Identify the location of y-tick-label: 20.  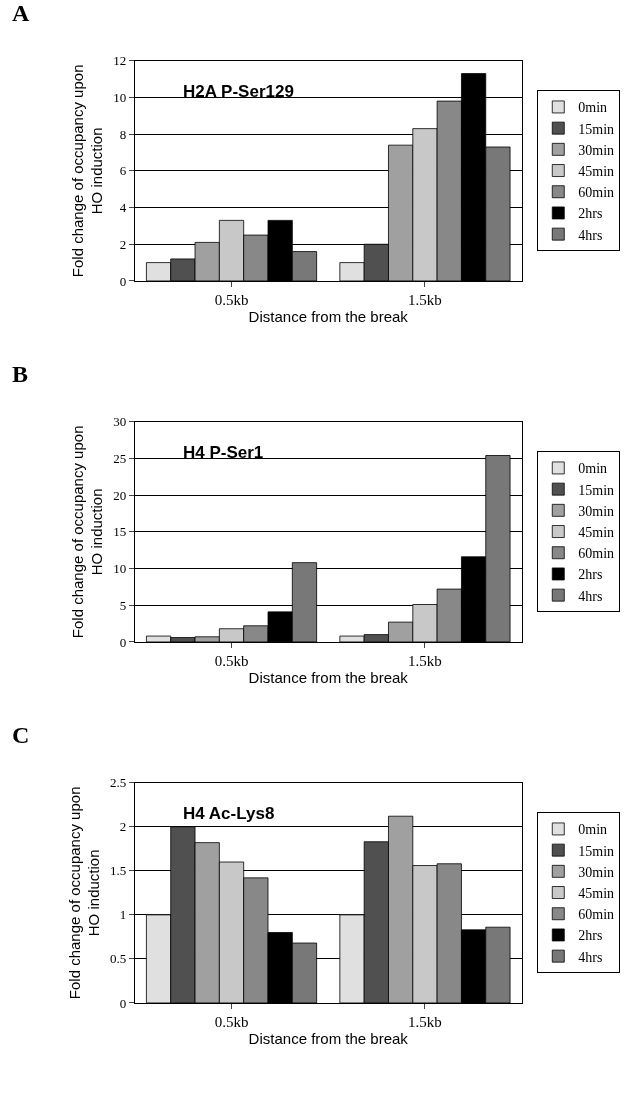
(120, 495).